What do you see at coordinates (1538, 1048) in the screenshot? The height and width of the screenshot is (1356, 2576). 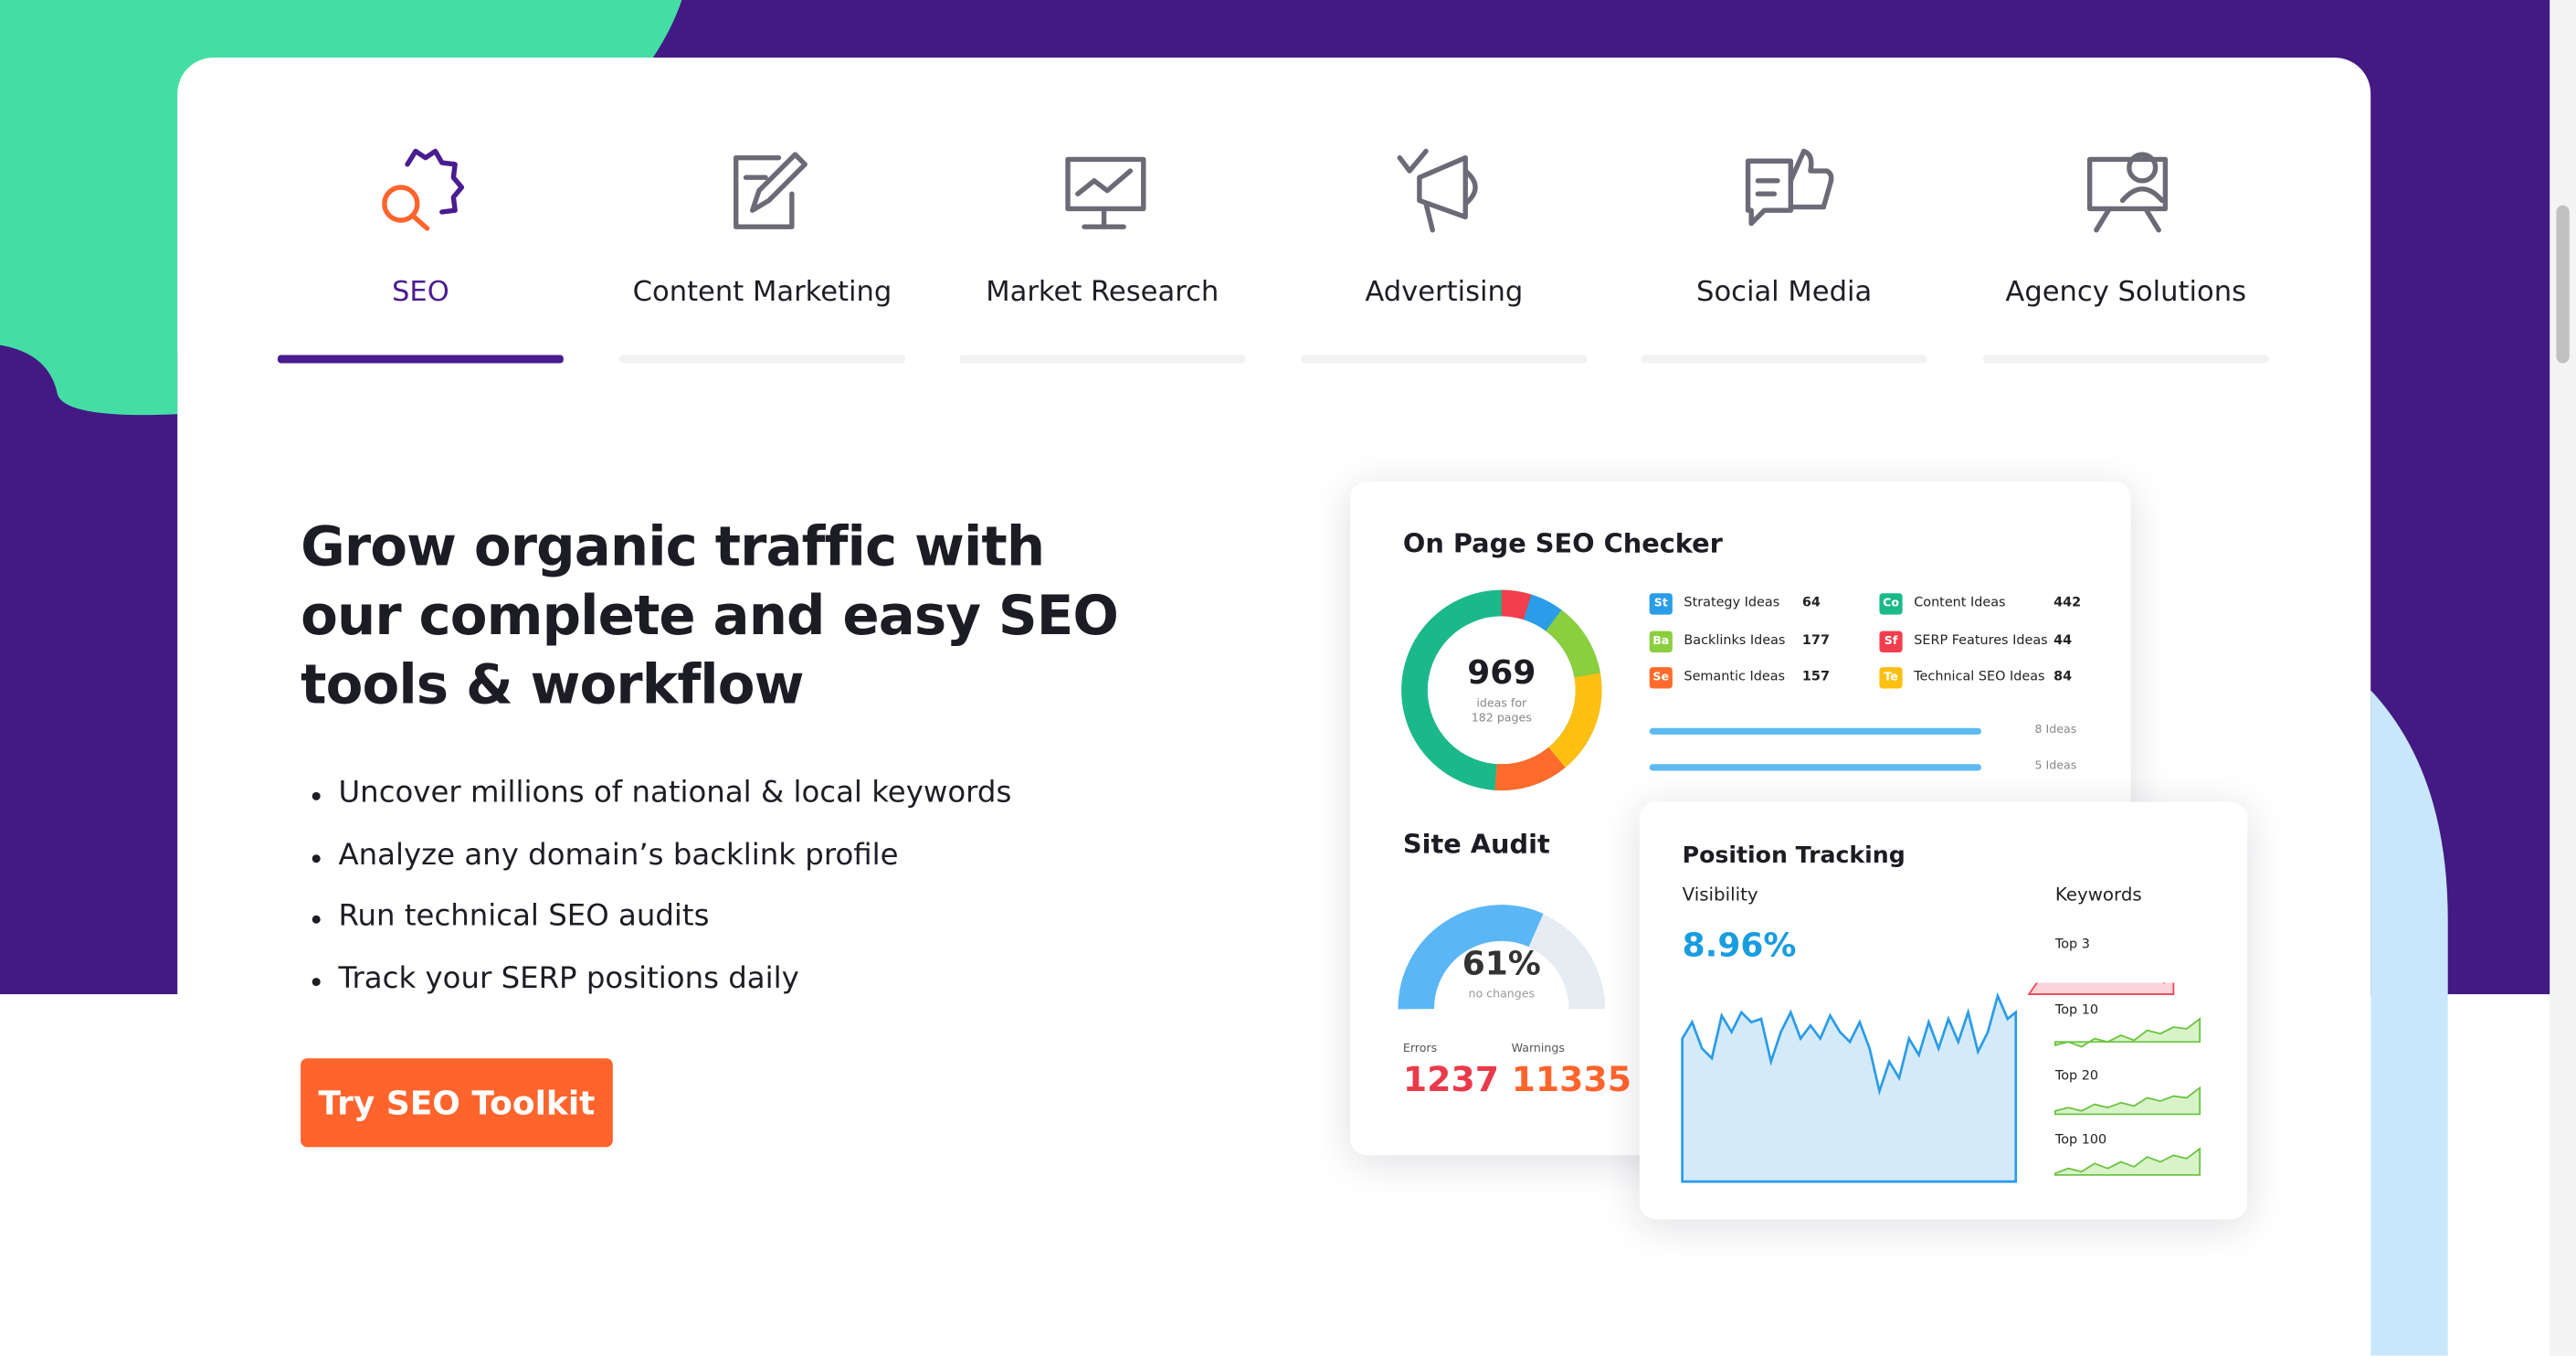 I see `warnings-label: Warnings` at bounding box center [1538, 1048].